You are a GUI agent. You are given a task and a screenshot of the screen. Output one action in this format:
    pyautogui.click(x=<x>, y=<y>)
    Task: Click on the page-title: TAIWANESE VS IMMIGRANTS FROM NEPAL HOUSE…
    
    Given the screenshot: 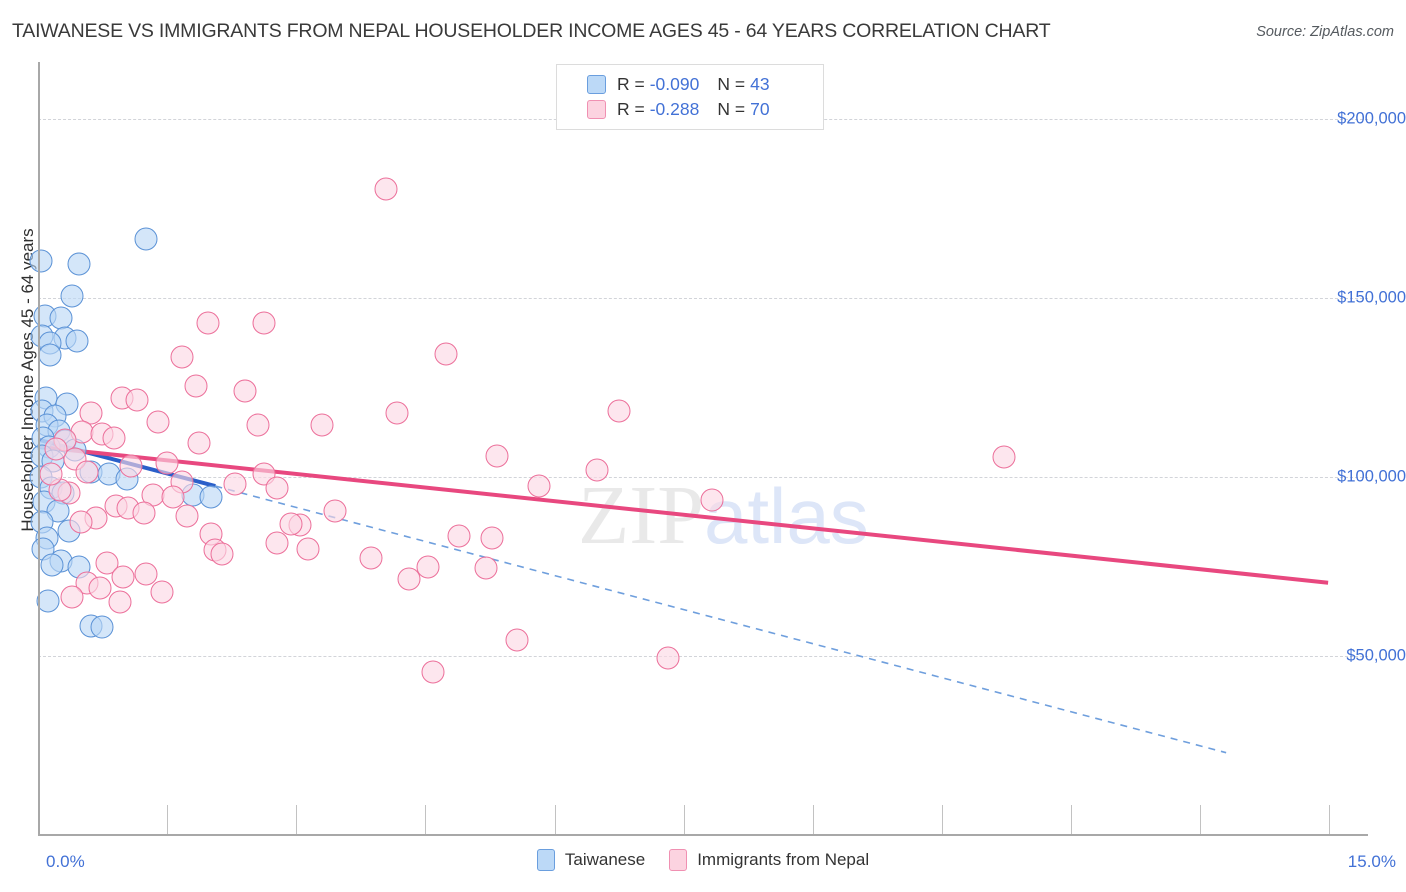 What is the action you would take?
    pyautogui.click(x=531, y=31)
    